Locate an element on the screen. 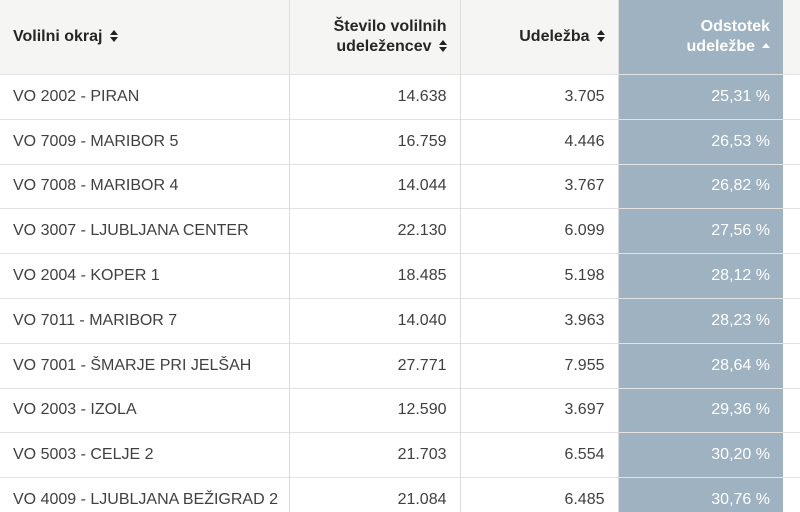  cell-odstotek-udelezbe: 28,23 % is located at coordinates (700, 320).